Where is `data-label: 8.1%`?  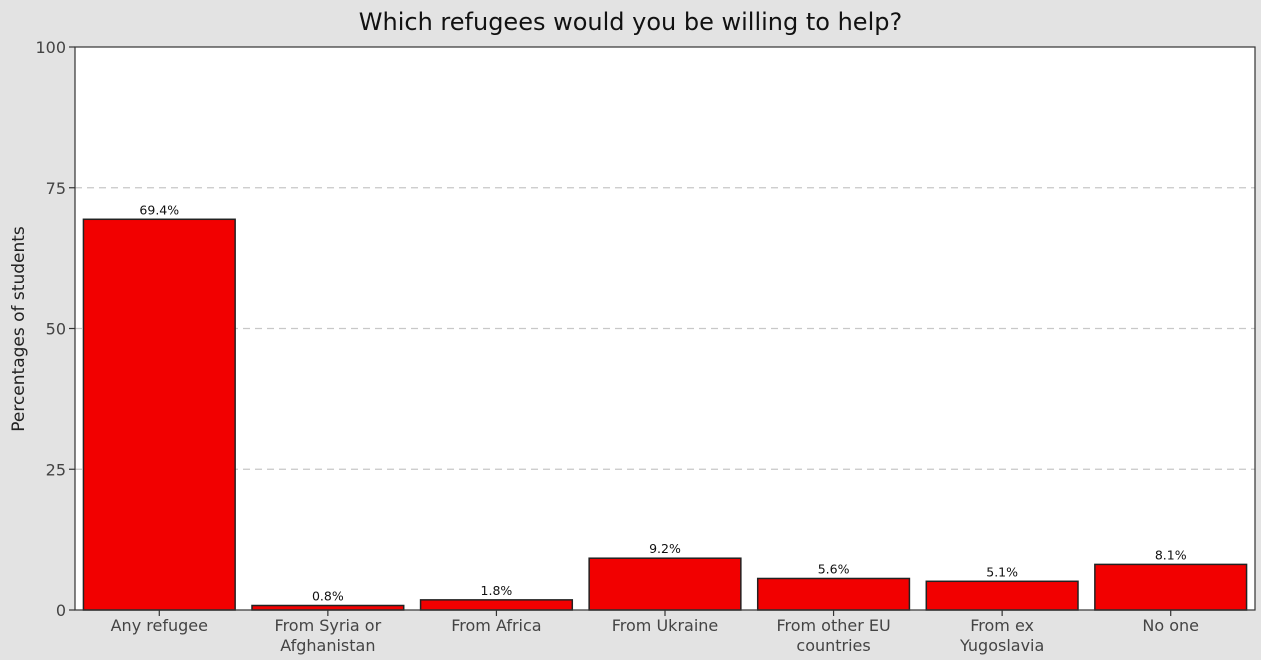 data-label: 8.1% is located at coordinates (1171, 554).